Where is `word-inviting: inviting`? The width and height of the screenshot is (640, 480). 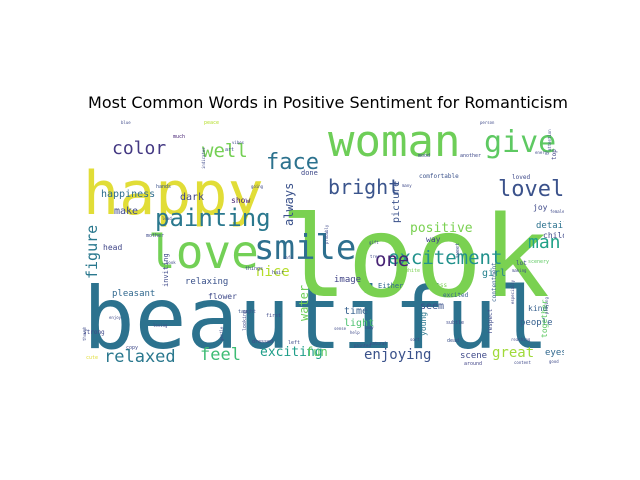
word-inviting: inviting is located at coordinates (166, 270).